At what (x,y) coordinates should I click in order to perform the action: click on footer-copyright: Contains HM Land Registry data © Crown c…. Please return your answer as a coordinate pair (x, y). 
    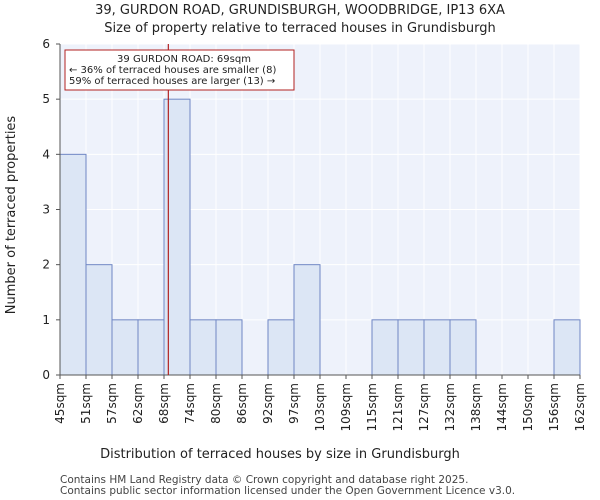
    Looking at the image, I should click on (264, 480).